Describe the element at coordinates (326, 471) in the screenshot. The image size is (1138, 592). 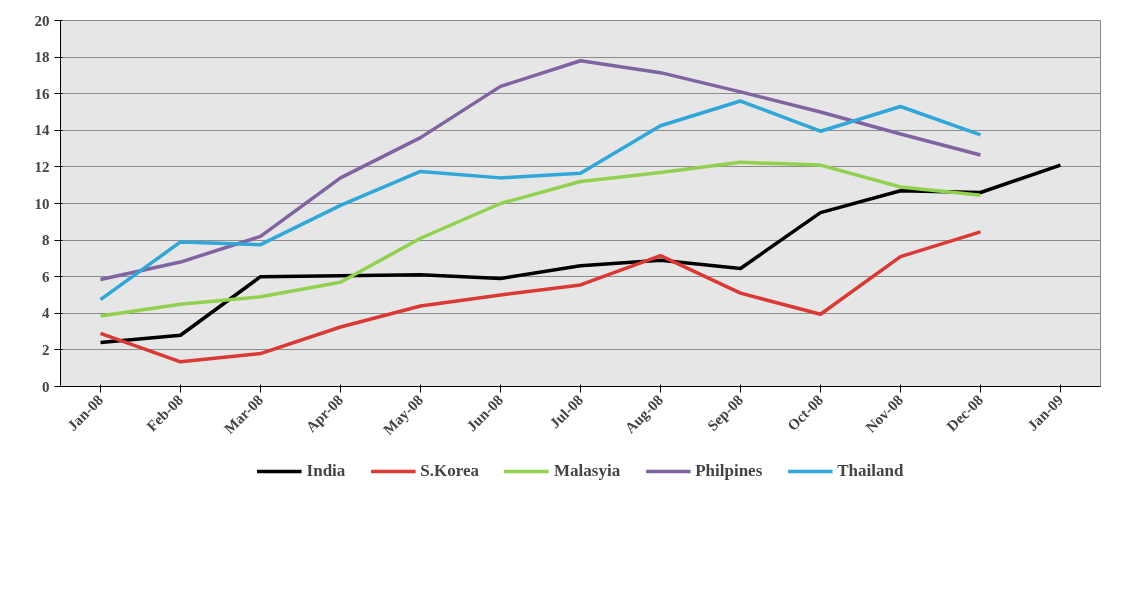
I see `legend-label: India` at that location.